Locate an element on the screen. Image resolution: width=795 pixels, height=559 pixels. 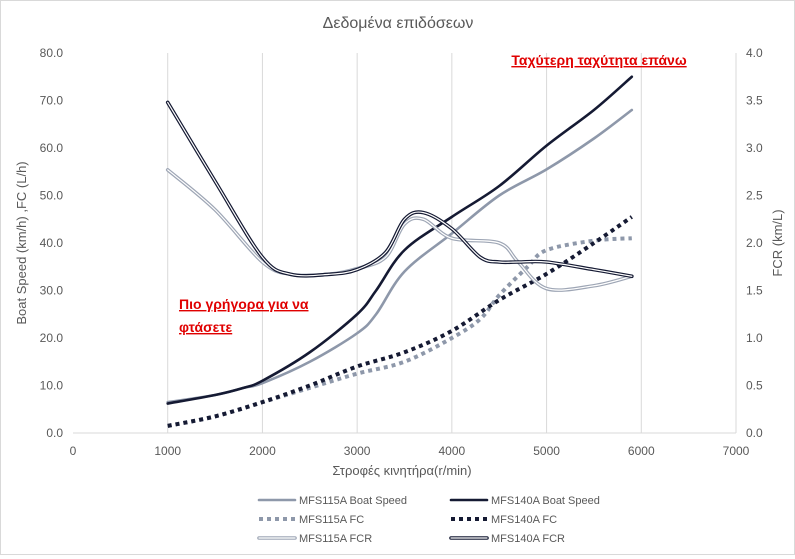
y-left-tick-label: 50.0 is located at coordinates (52, 196).